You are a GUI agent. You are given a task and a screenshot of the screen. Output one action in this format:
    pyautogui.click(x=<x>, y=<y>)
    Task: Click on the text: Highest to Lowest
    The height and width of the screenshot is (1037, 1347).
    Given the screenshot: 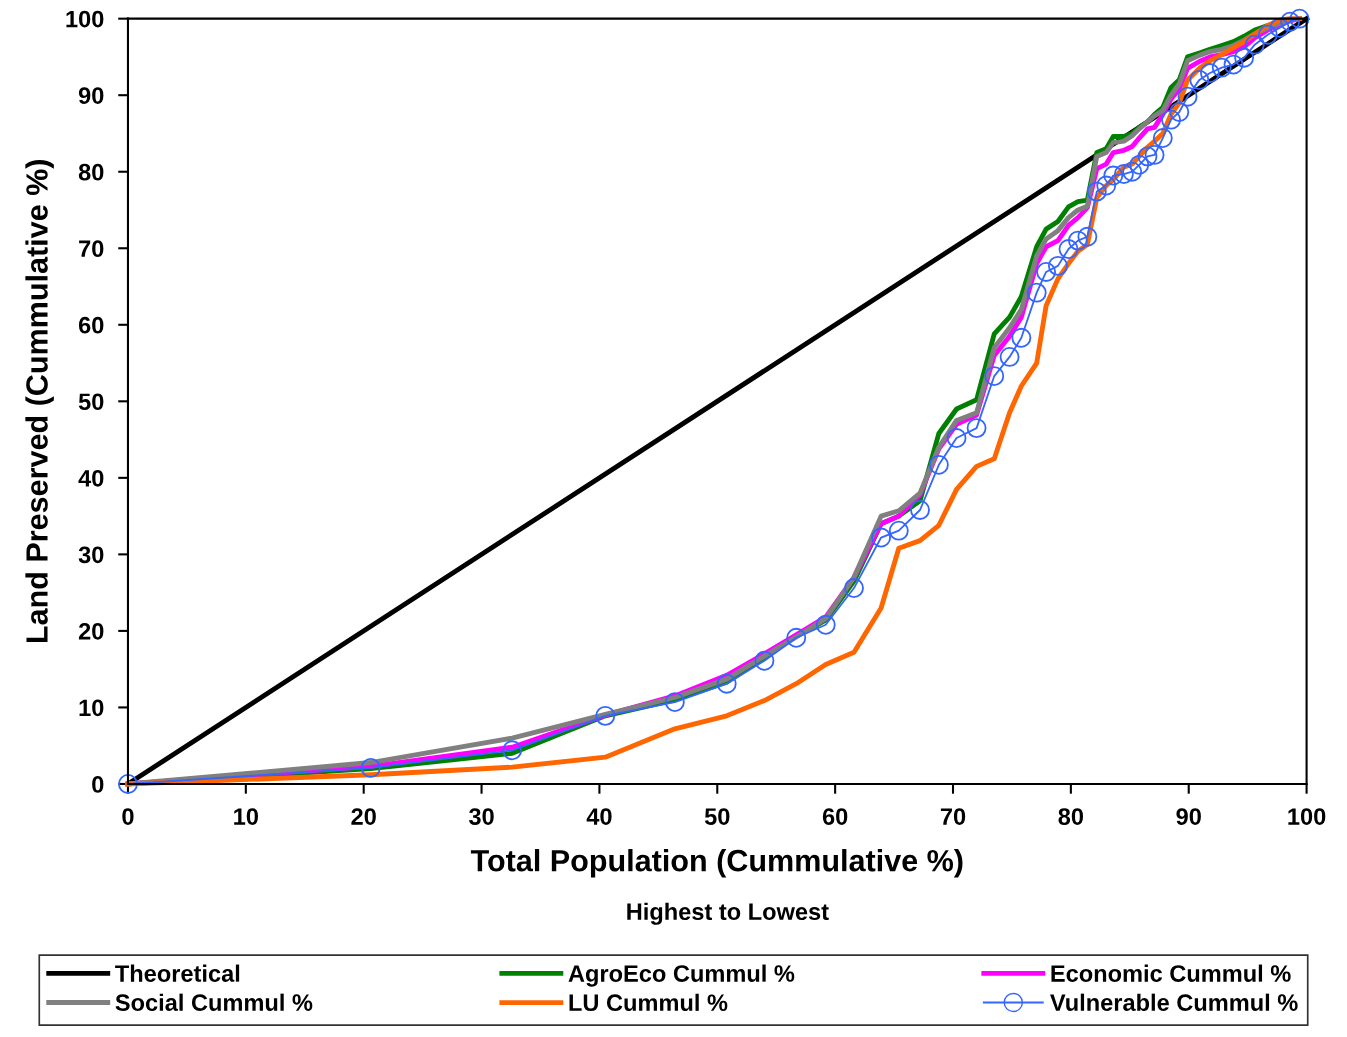 What is the action you would take?
    pyautogui.click(x=728, y=913)
    